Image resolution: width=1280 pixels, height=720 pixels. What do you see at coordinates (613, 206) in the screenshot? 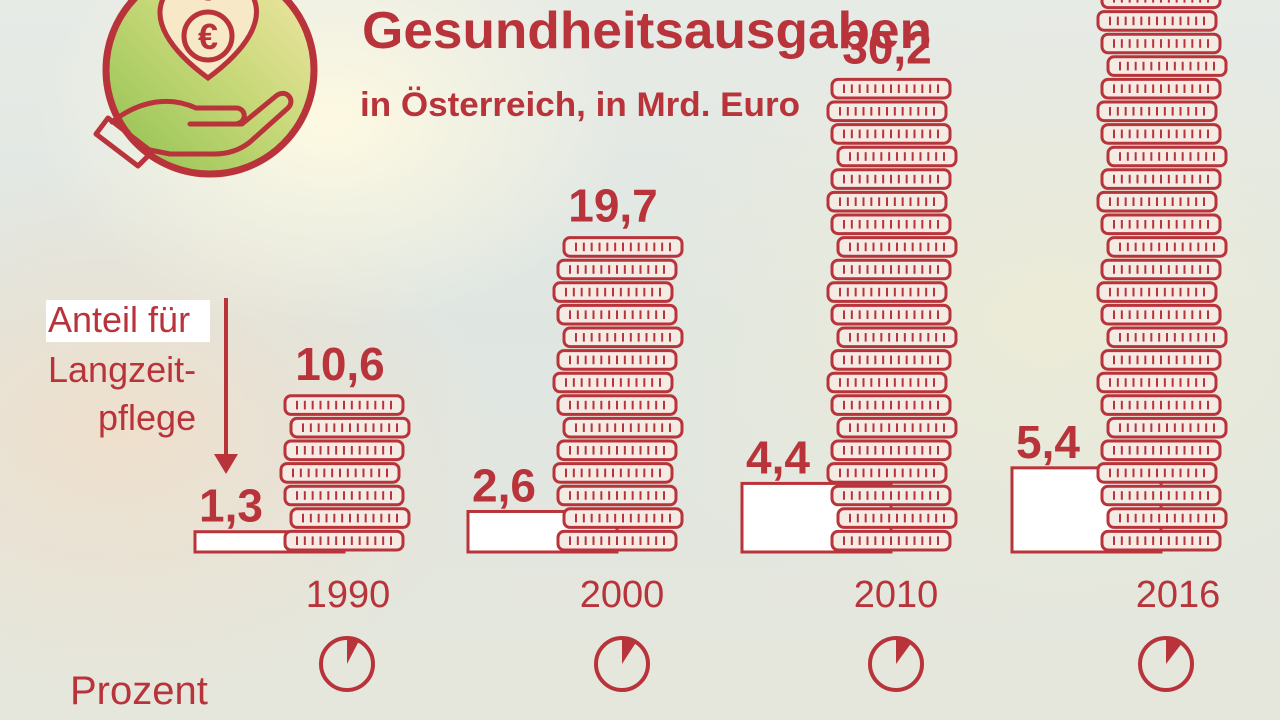
I see `value-label-total: 19,7` at bounding box center [613, 206].